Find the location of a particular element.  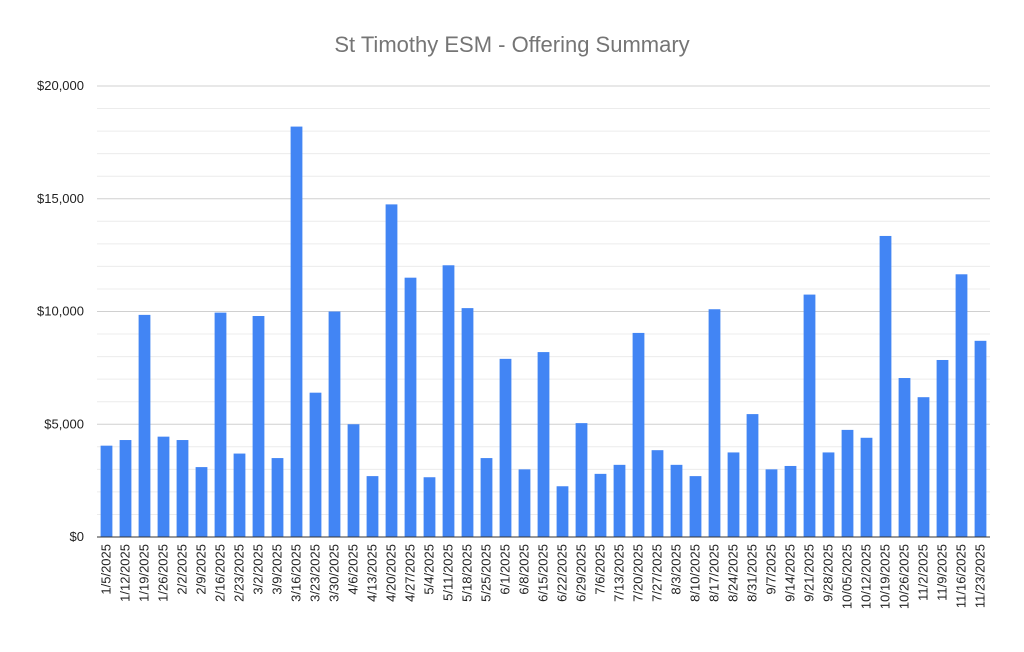

x-tick-label: 3/16/2025 is located at coordinates (296, 573).